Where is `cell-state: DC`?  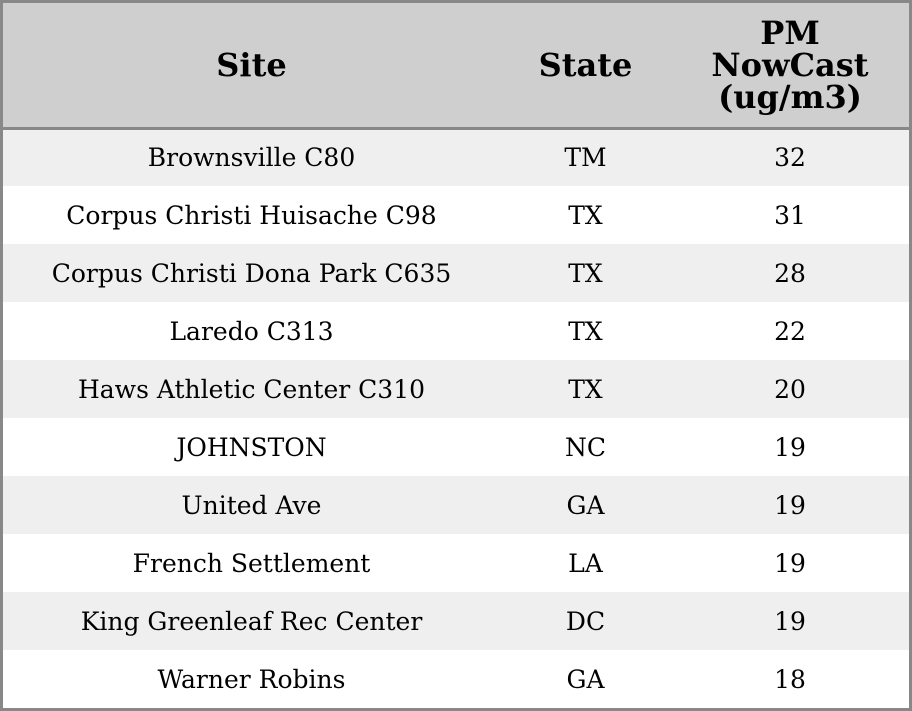
cell-state: DC is located at coordinates (585, 621).